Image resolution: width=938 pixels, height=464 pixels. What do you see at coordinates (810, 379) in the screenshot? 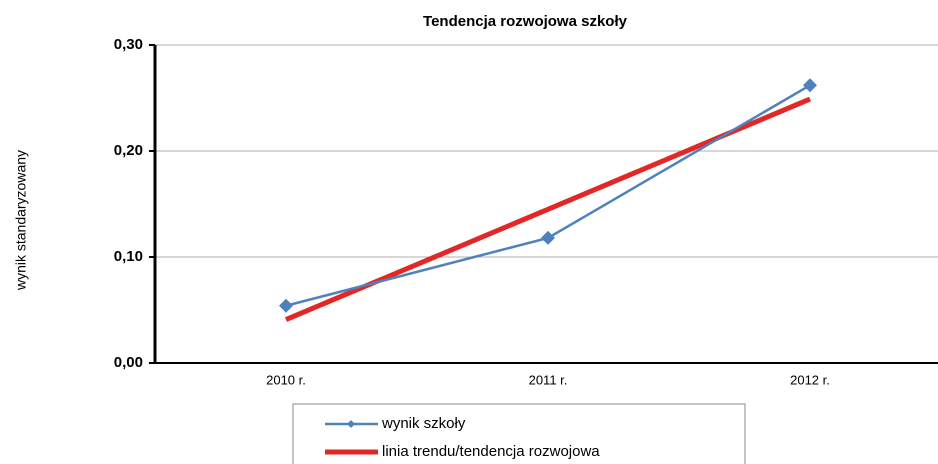
I see `x-tick-label: 2012 r.` at bounding box center [810, 379].